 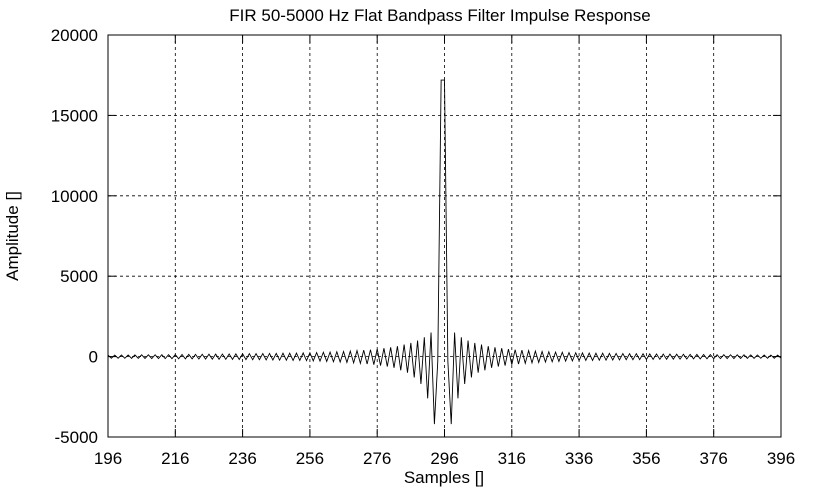 What do you see at coordinates (175, 458) in the screenshot?
I see `x-tick-label: 216` at bounding box center [175, 458].